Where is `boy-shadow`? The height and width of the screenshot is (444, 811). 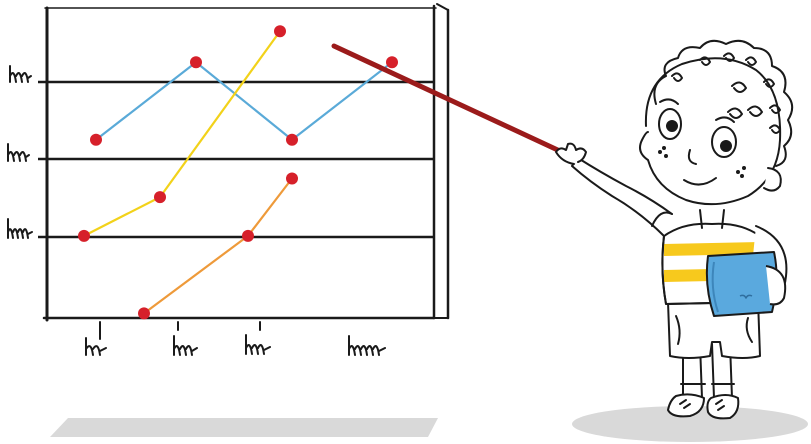 boy-shadow is located at coordinates (690, 424).